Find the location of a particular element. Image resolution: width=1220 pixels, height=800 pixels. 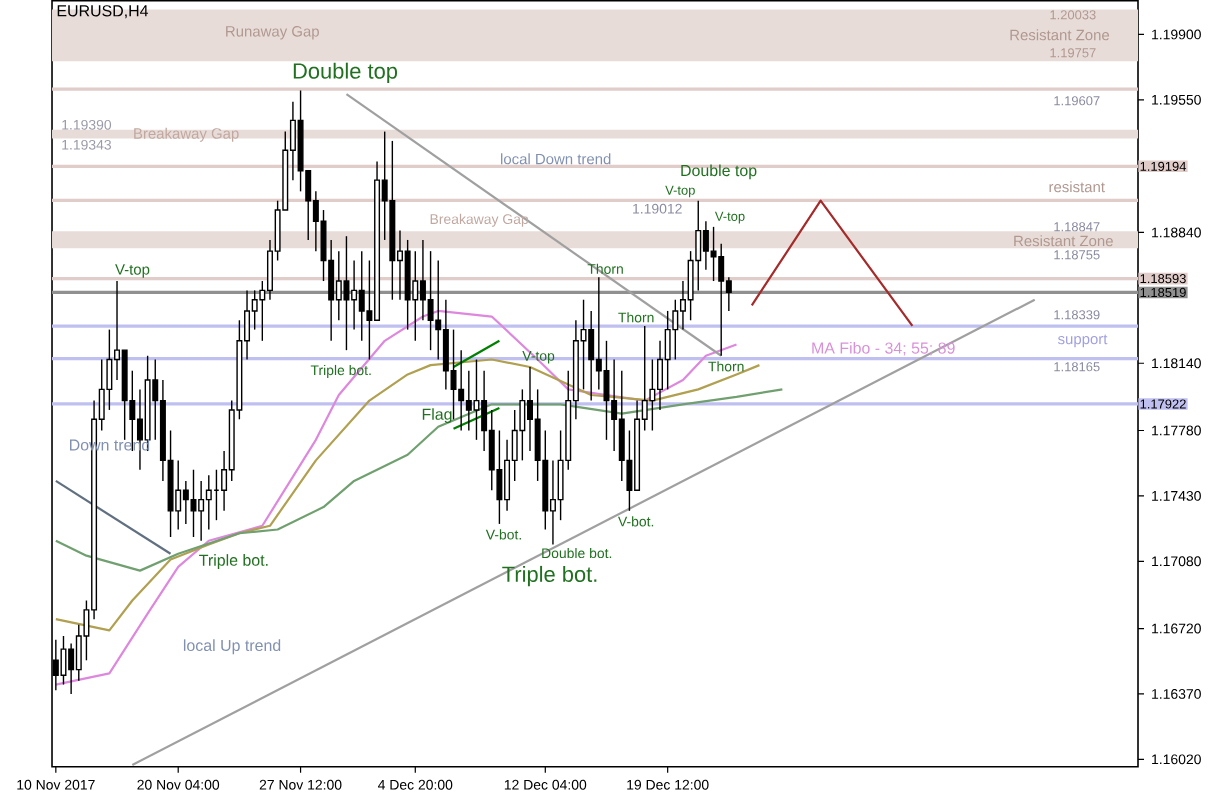

annotation: Triple bot. is located at coordinates (549, 575).